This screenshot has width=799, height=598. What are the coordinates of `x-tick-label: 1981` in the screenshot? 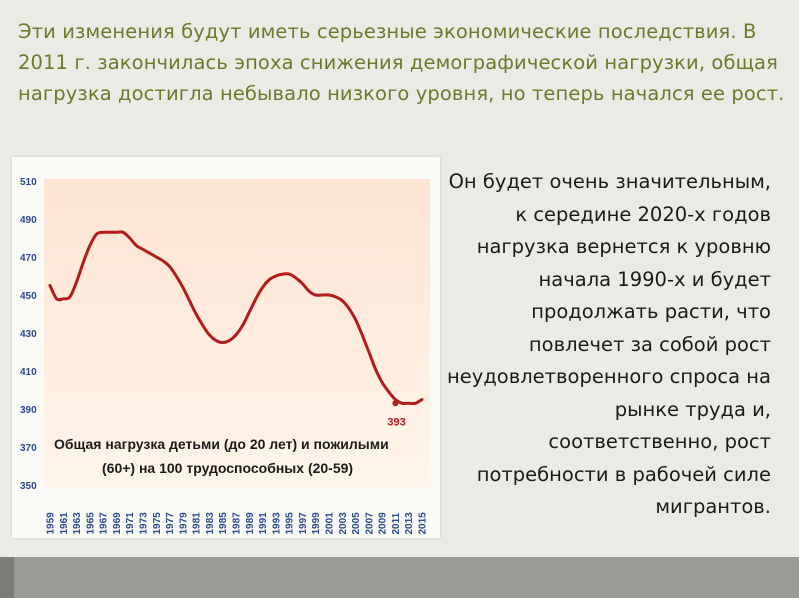 It's located at (197, 523).